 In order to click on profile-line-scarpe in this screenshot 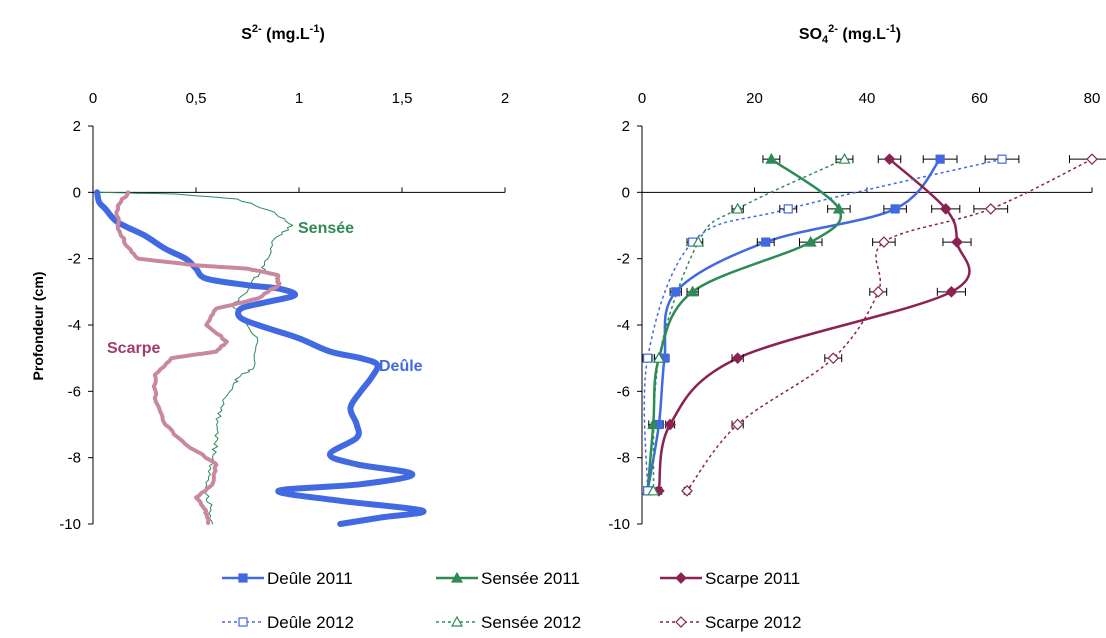, I will do `click(198, 358)`.